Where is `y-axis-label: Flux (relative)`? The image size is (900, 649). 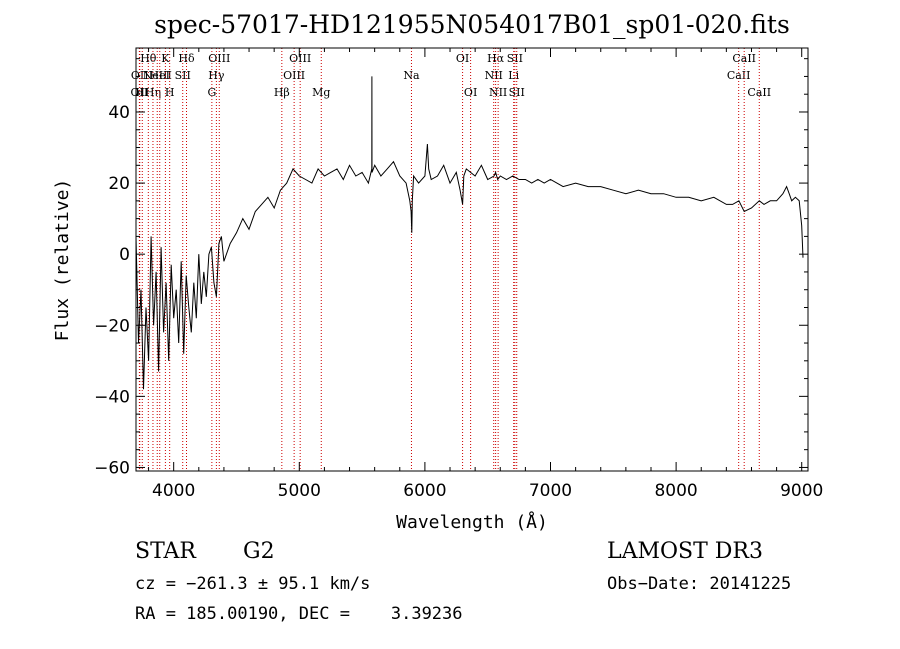
y-axis-label: Flux (relative) is located at coordinates (62, 260).